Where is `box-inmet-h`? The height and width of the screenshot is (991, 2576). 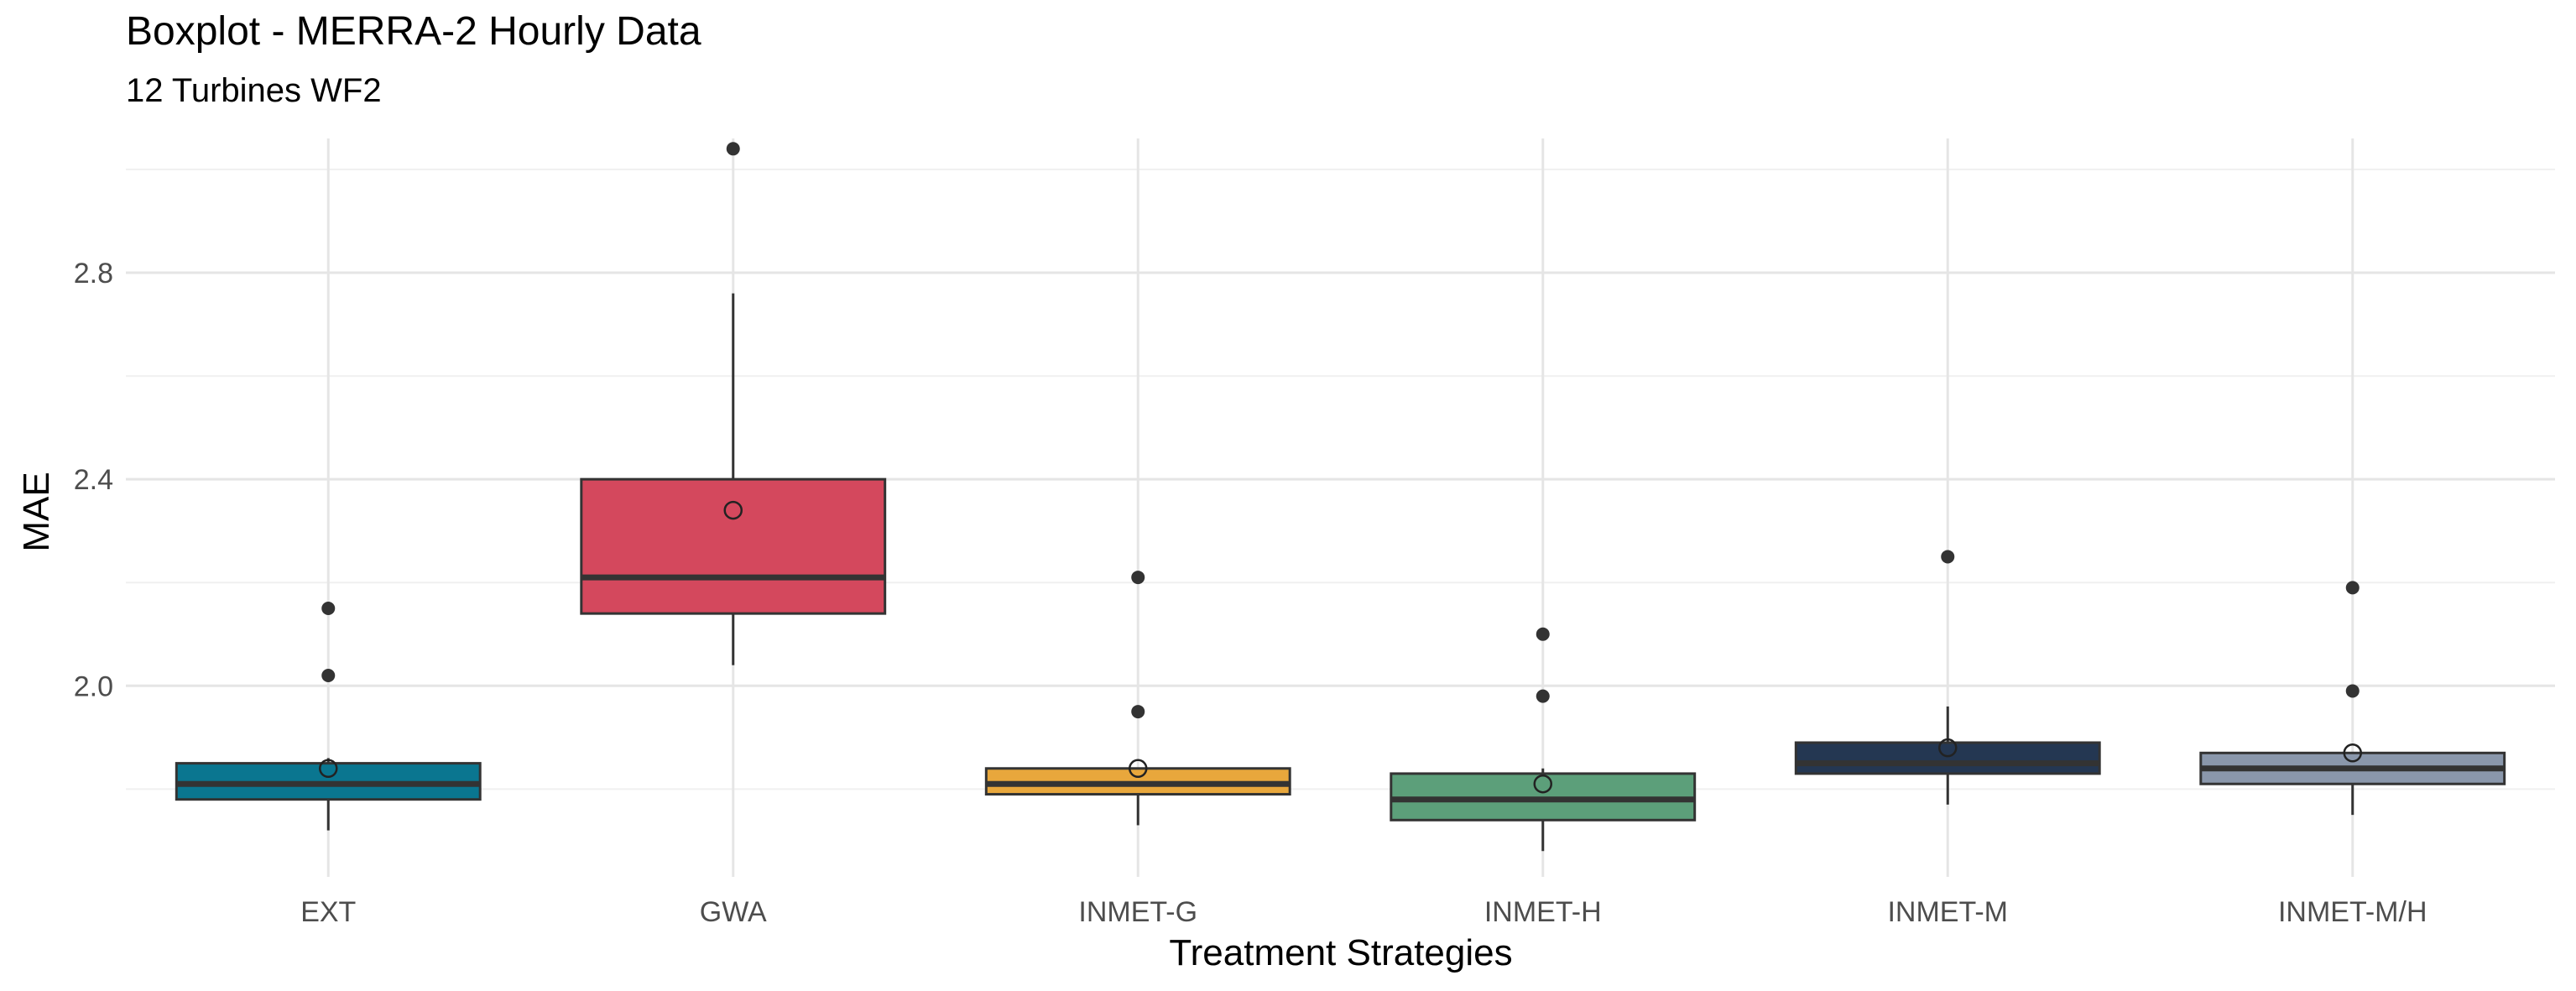
box-inmet-h is located at coordinates (1543, 739).